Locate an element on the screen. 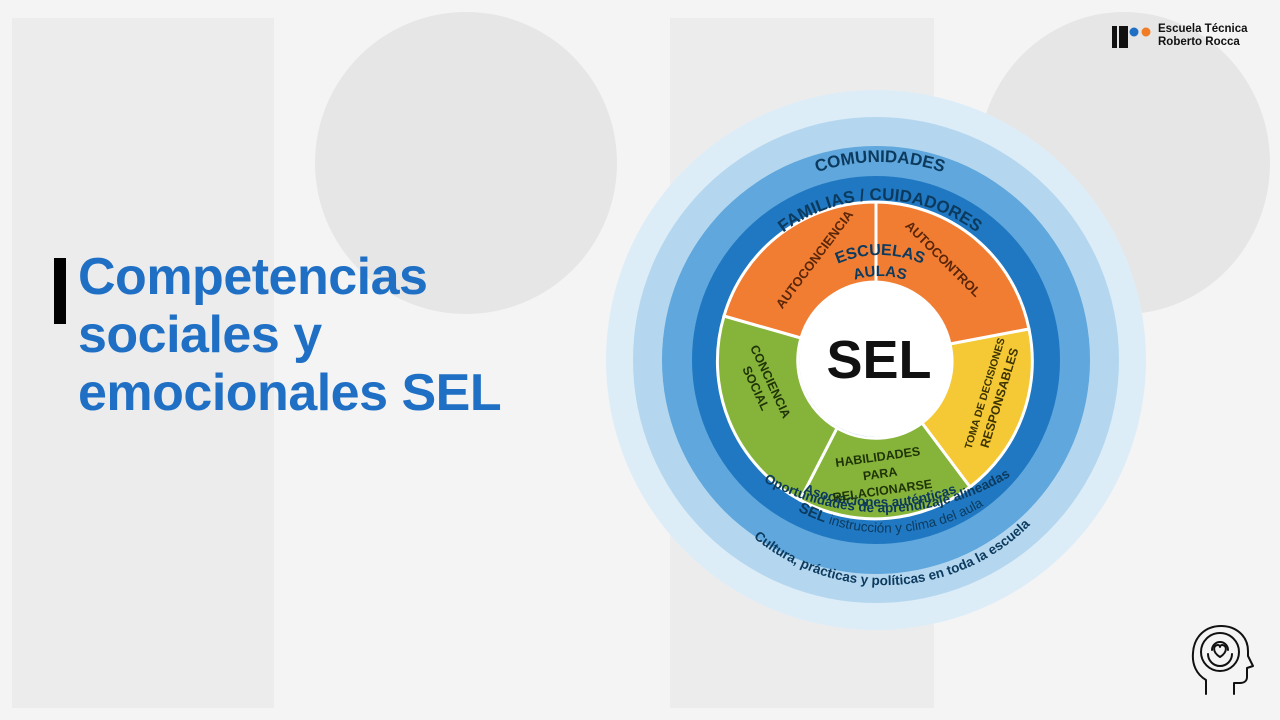  segment-conciencia-social is located at coordinates (777, 408).